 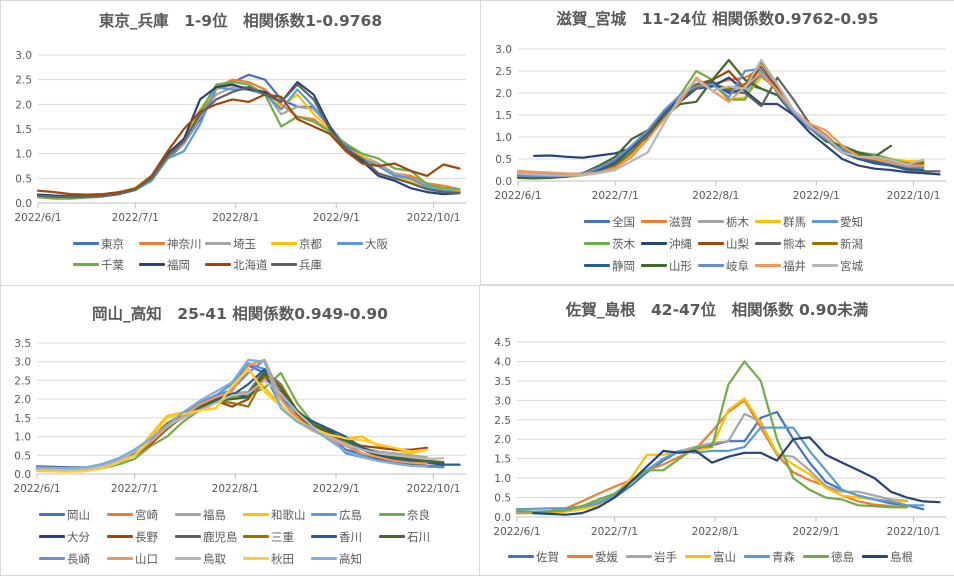 I want to click on legend-item: 滋賀, so click(x=669, y=221).